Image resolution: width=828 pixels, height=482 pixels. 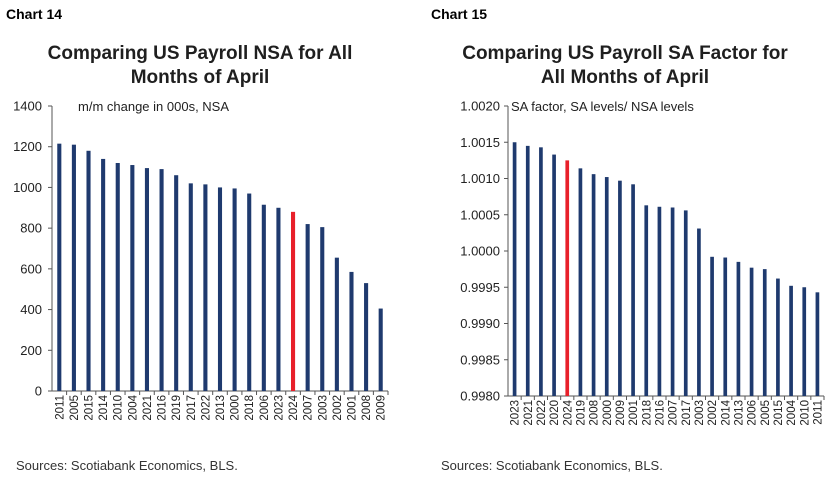 I want to click on bar-2023, so click(x=514, y=269).